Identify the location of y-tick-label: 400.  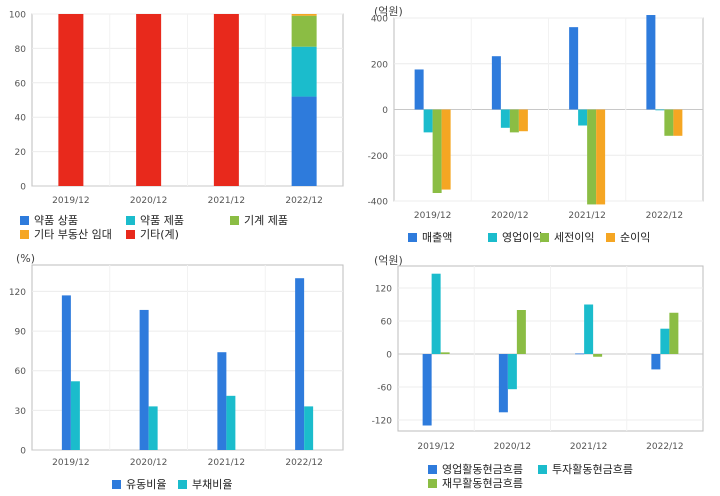
(379, 20).